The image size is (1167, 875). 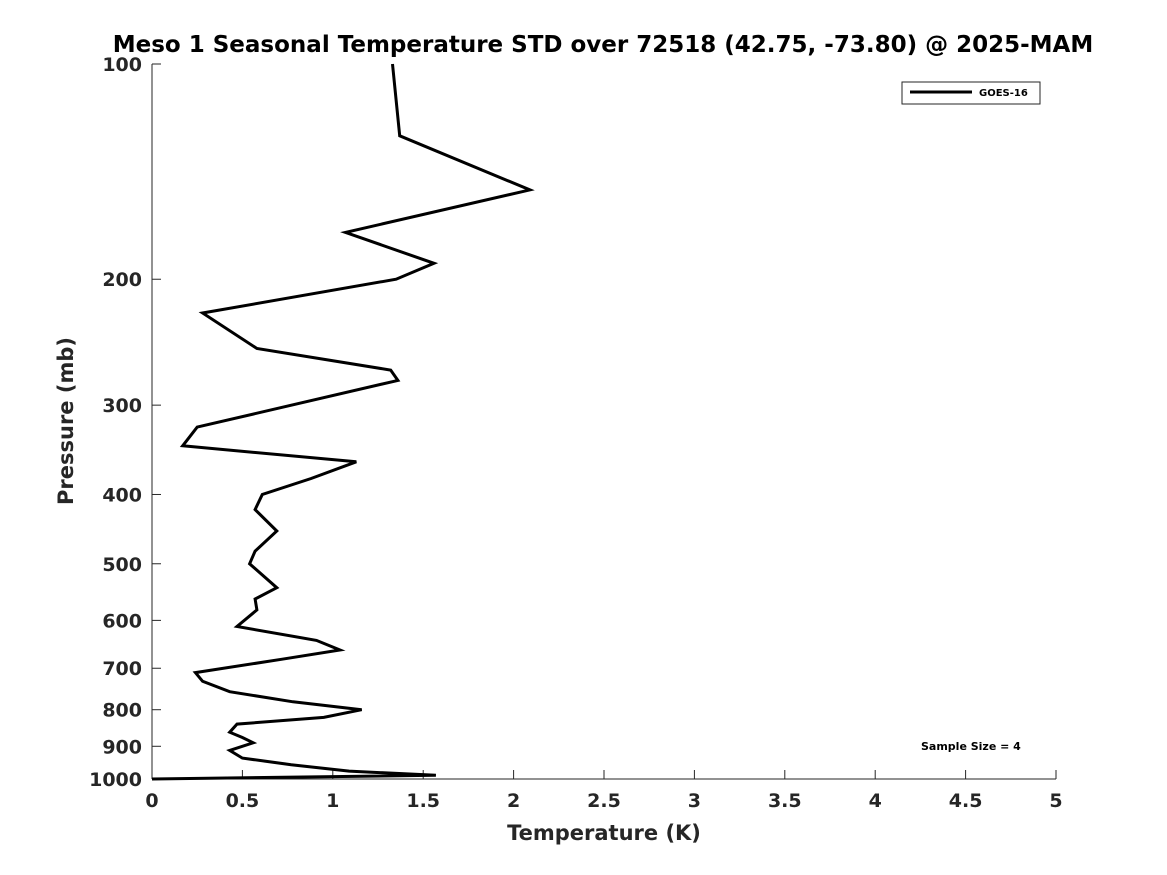 What do you see at coordinates (966, 801) in the screenshot?
I see `x-tick-label: 4.5` at bounding box center [966, 801].